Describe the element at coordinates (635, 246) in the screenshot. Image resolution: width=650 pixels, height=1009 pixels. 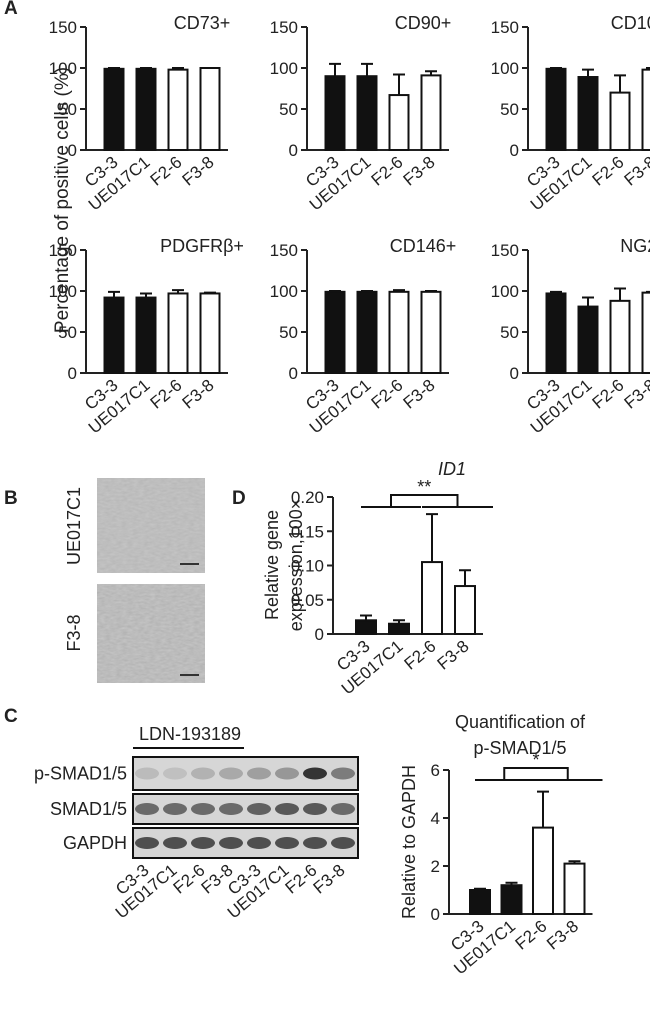
I see `chart-title: NG2+` at that location.